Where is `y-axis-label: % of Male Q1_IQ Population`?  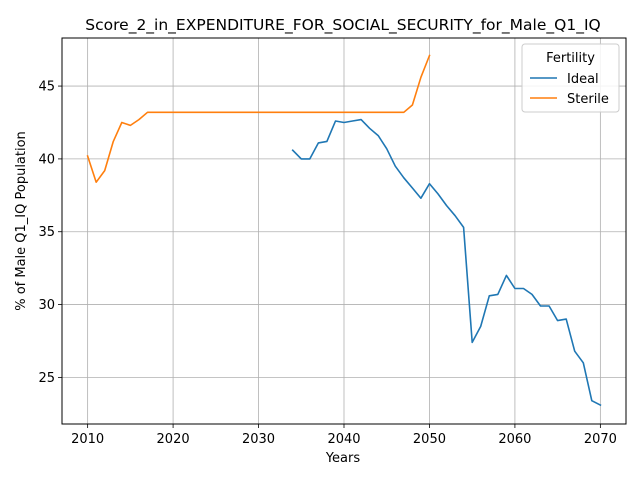
y-axis-label: % of Male Q1_IQ Population is located at coordinates (21, 221).